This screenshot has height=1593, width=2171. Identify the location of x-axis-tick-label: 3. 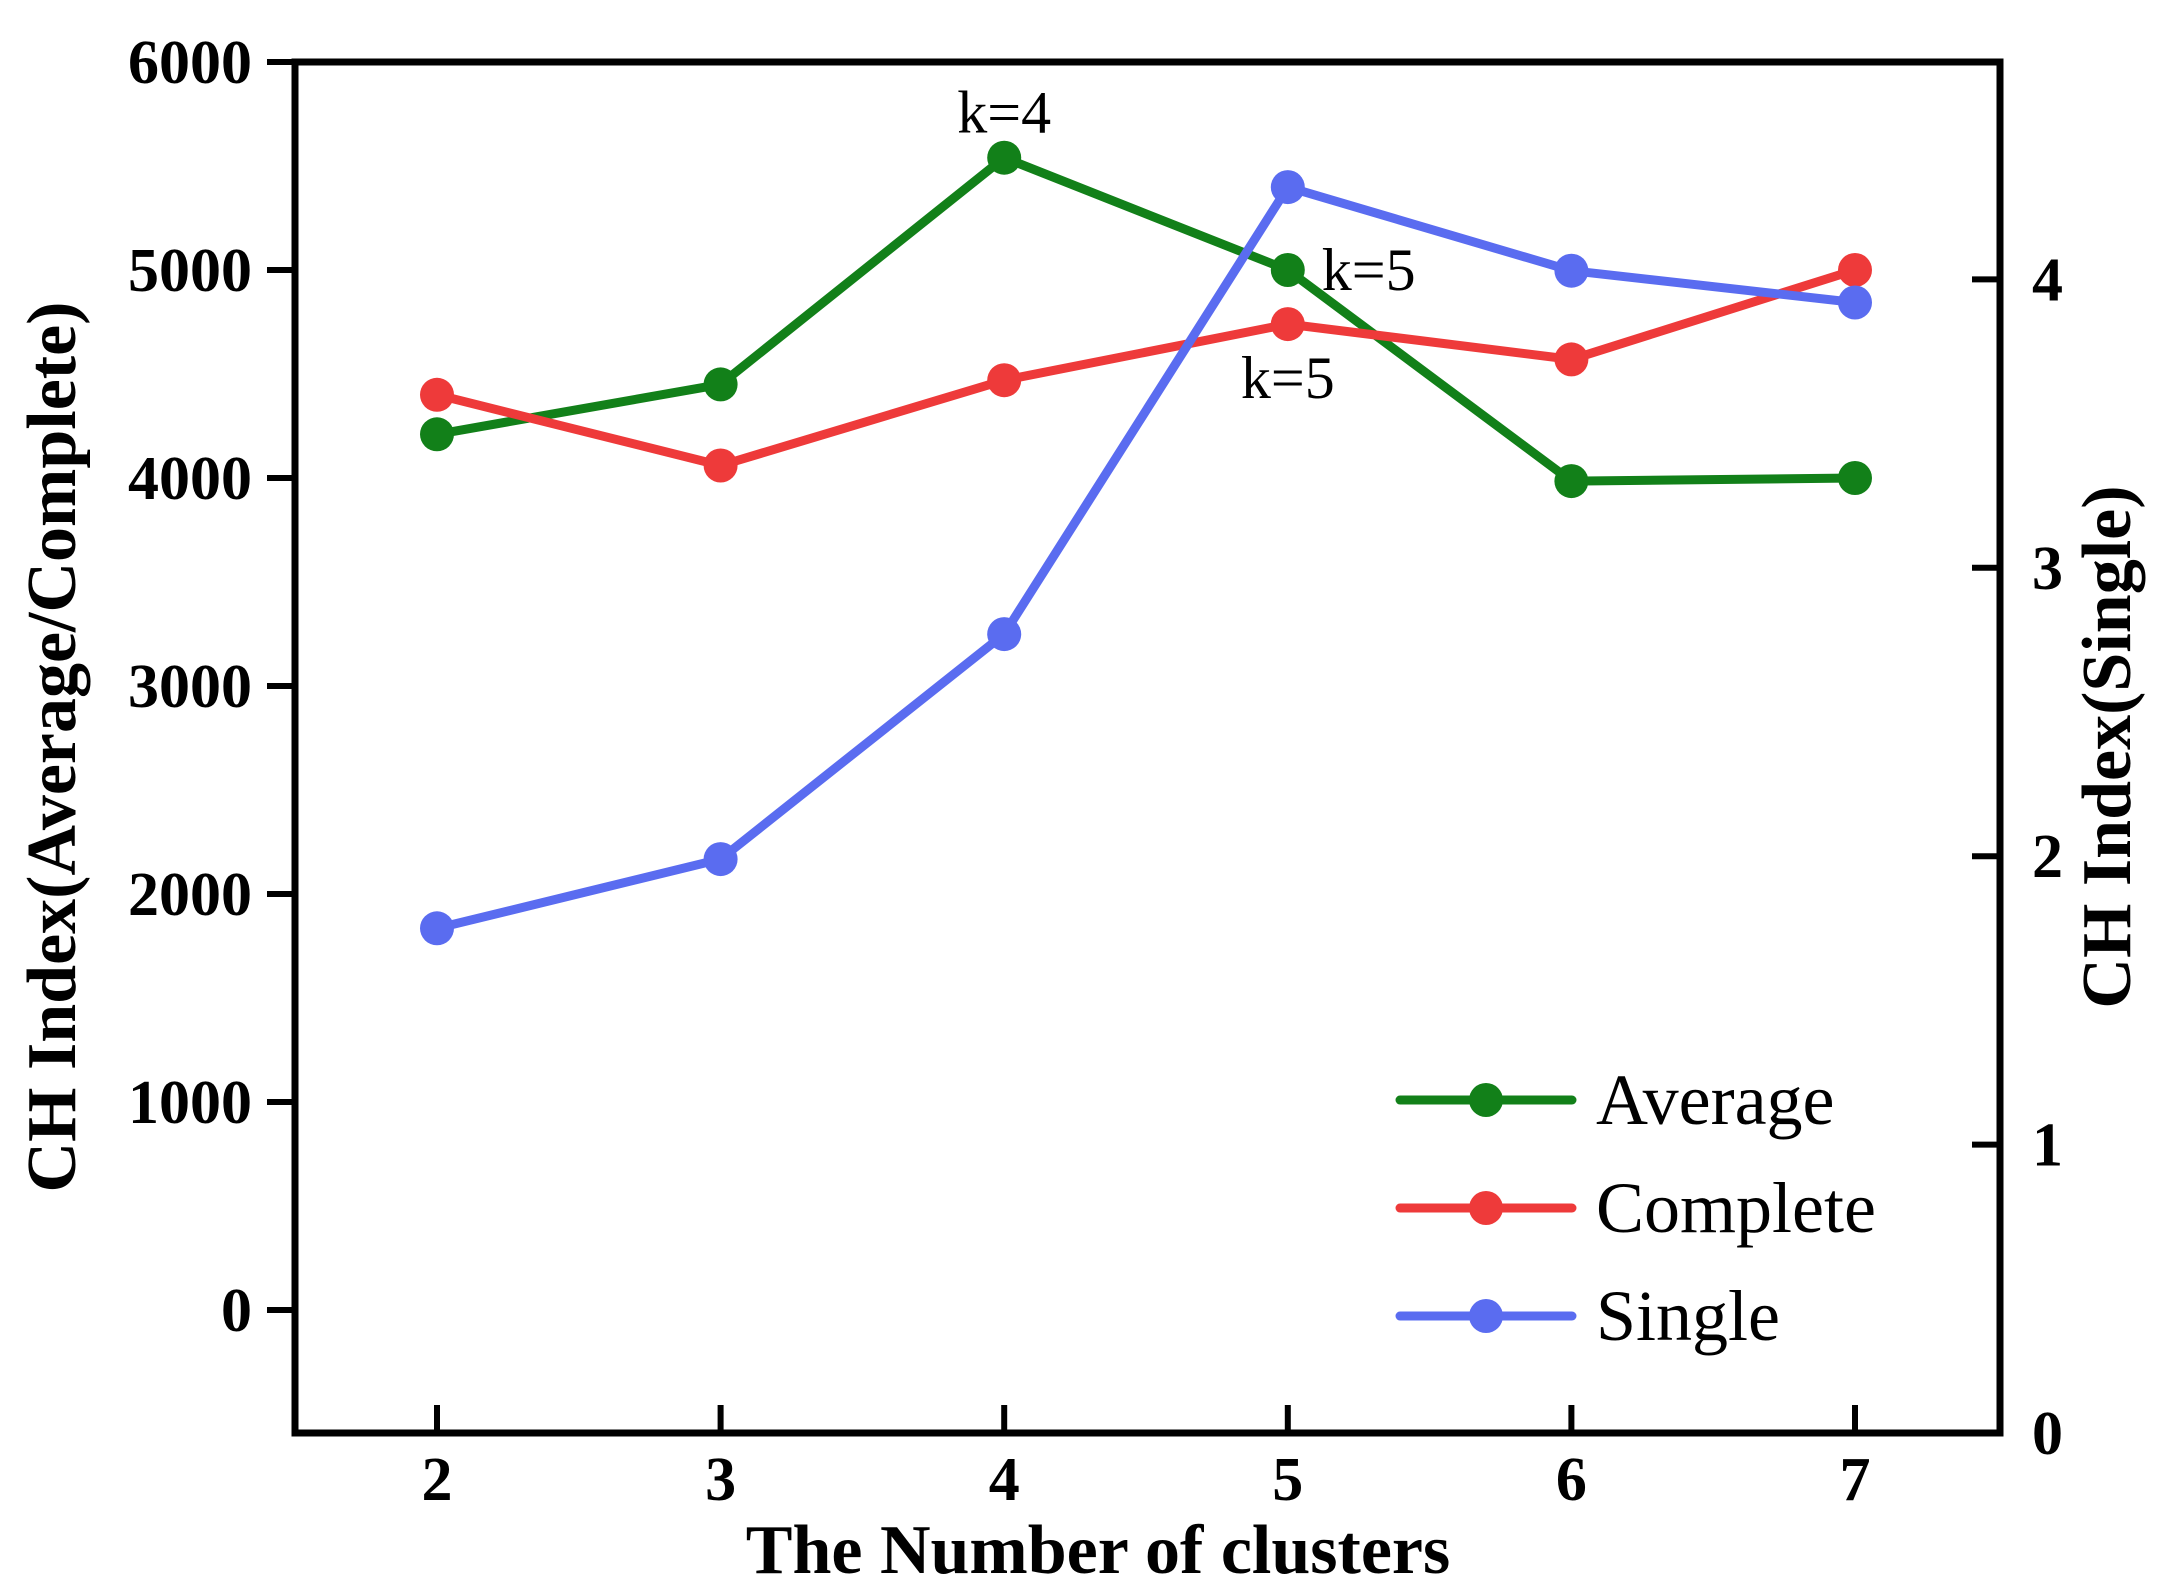
(720, 1480).